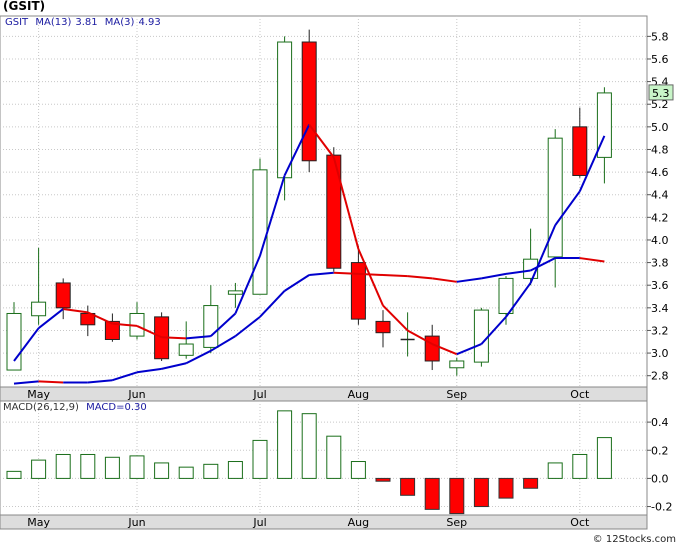  What do you see at coordinates (660, 217) in the screenshot?
I see `price-y-tick-label: 4.2` at bounding box center [660, 217].